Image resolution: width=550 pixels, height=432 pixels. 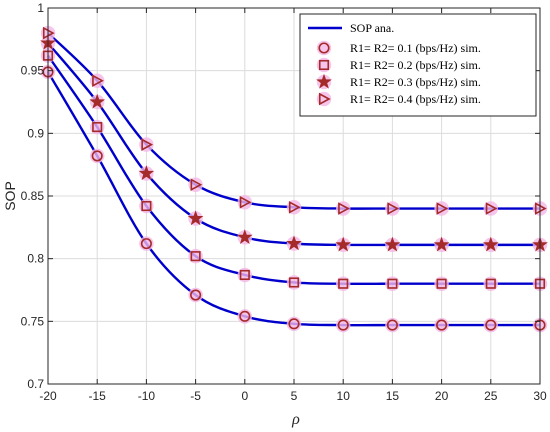 What do you see at coordinates (344, 396) in the screenshot?
I see `x-tick-label: 10` at bounding box center [344, 396].